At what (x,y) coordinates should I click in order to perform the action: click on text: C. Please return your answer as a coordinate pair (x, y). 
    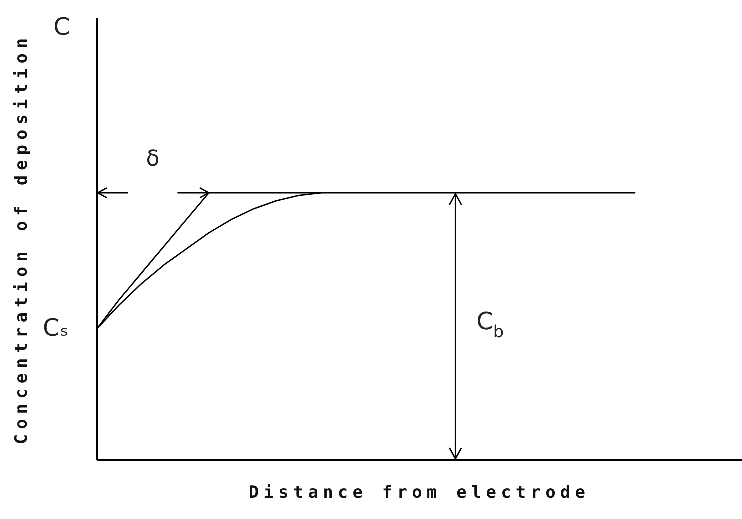
    Looking at the image, I should click on (62, 26).